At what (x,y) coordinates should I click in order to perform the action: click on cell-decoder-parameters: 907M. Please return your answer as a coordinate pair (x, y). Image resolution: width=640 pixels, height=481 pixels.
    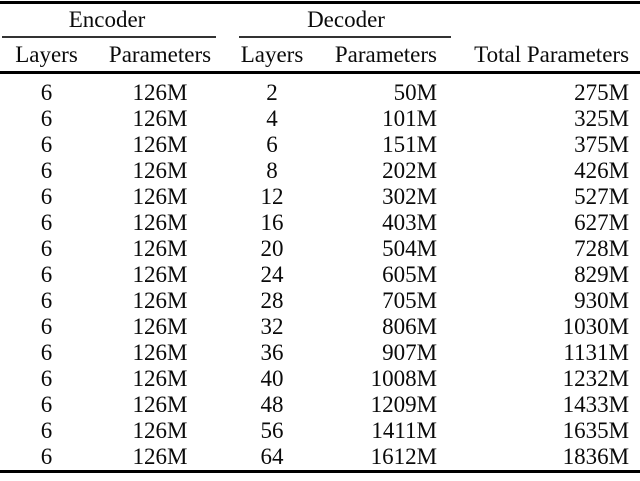
    Looking at the image, I should click on (410, 352).